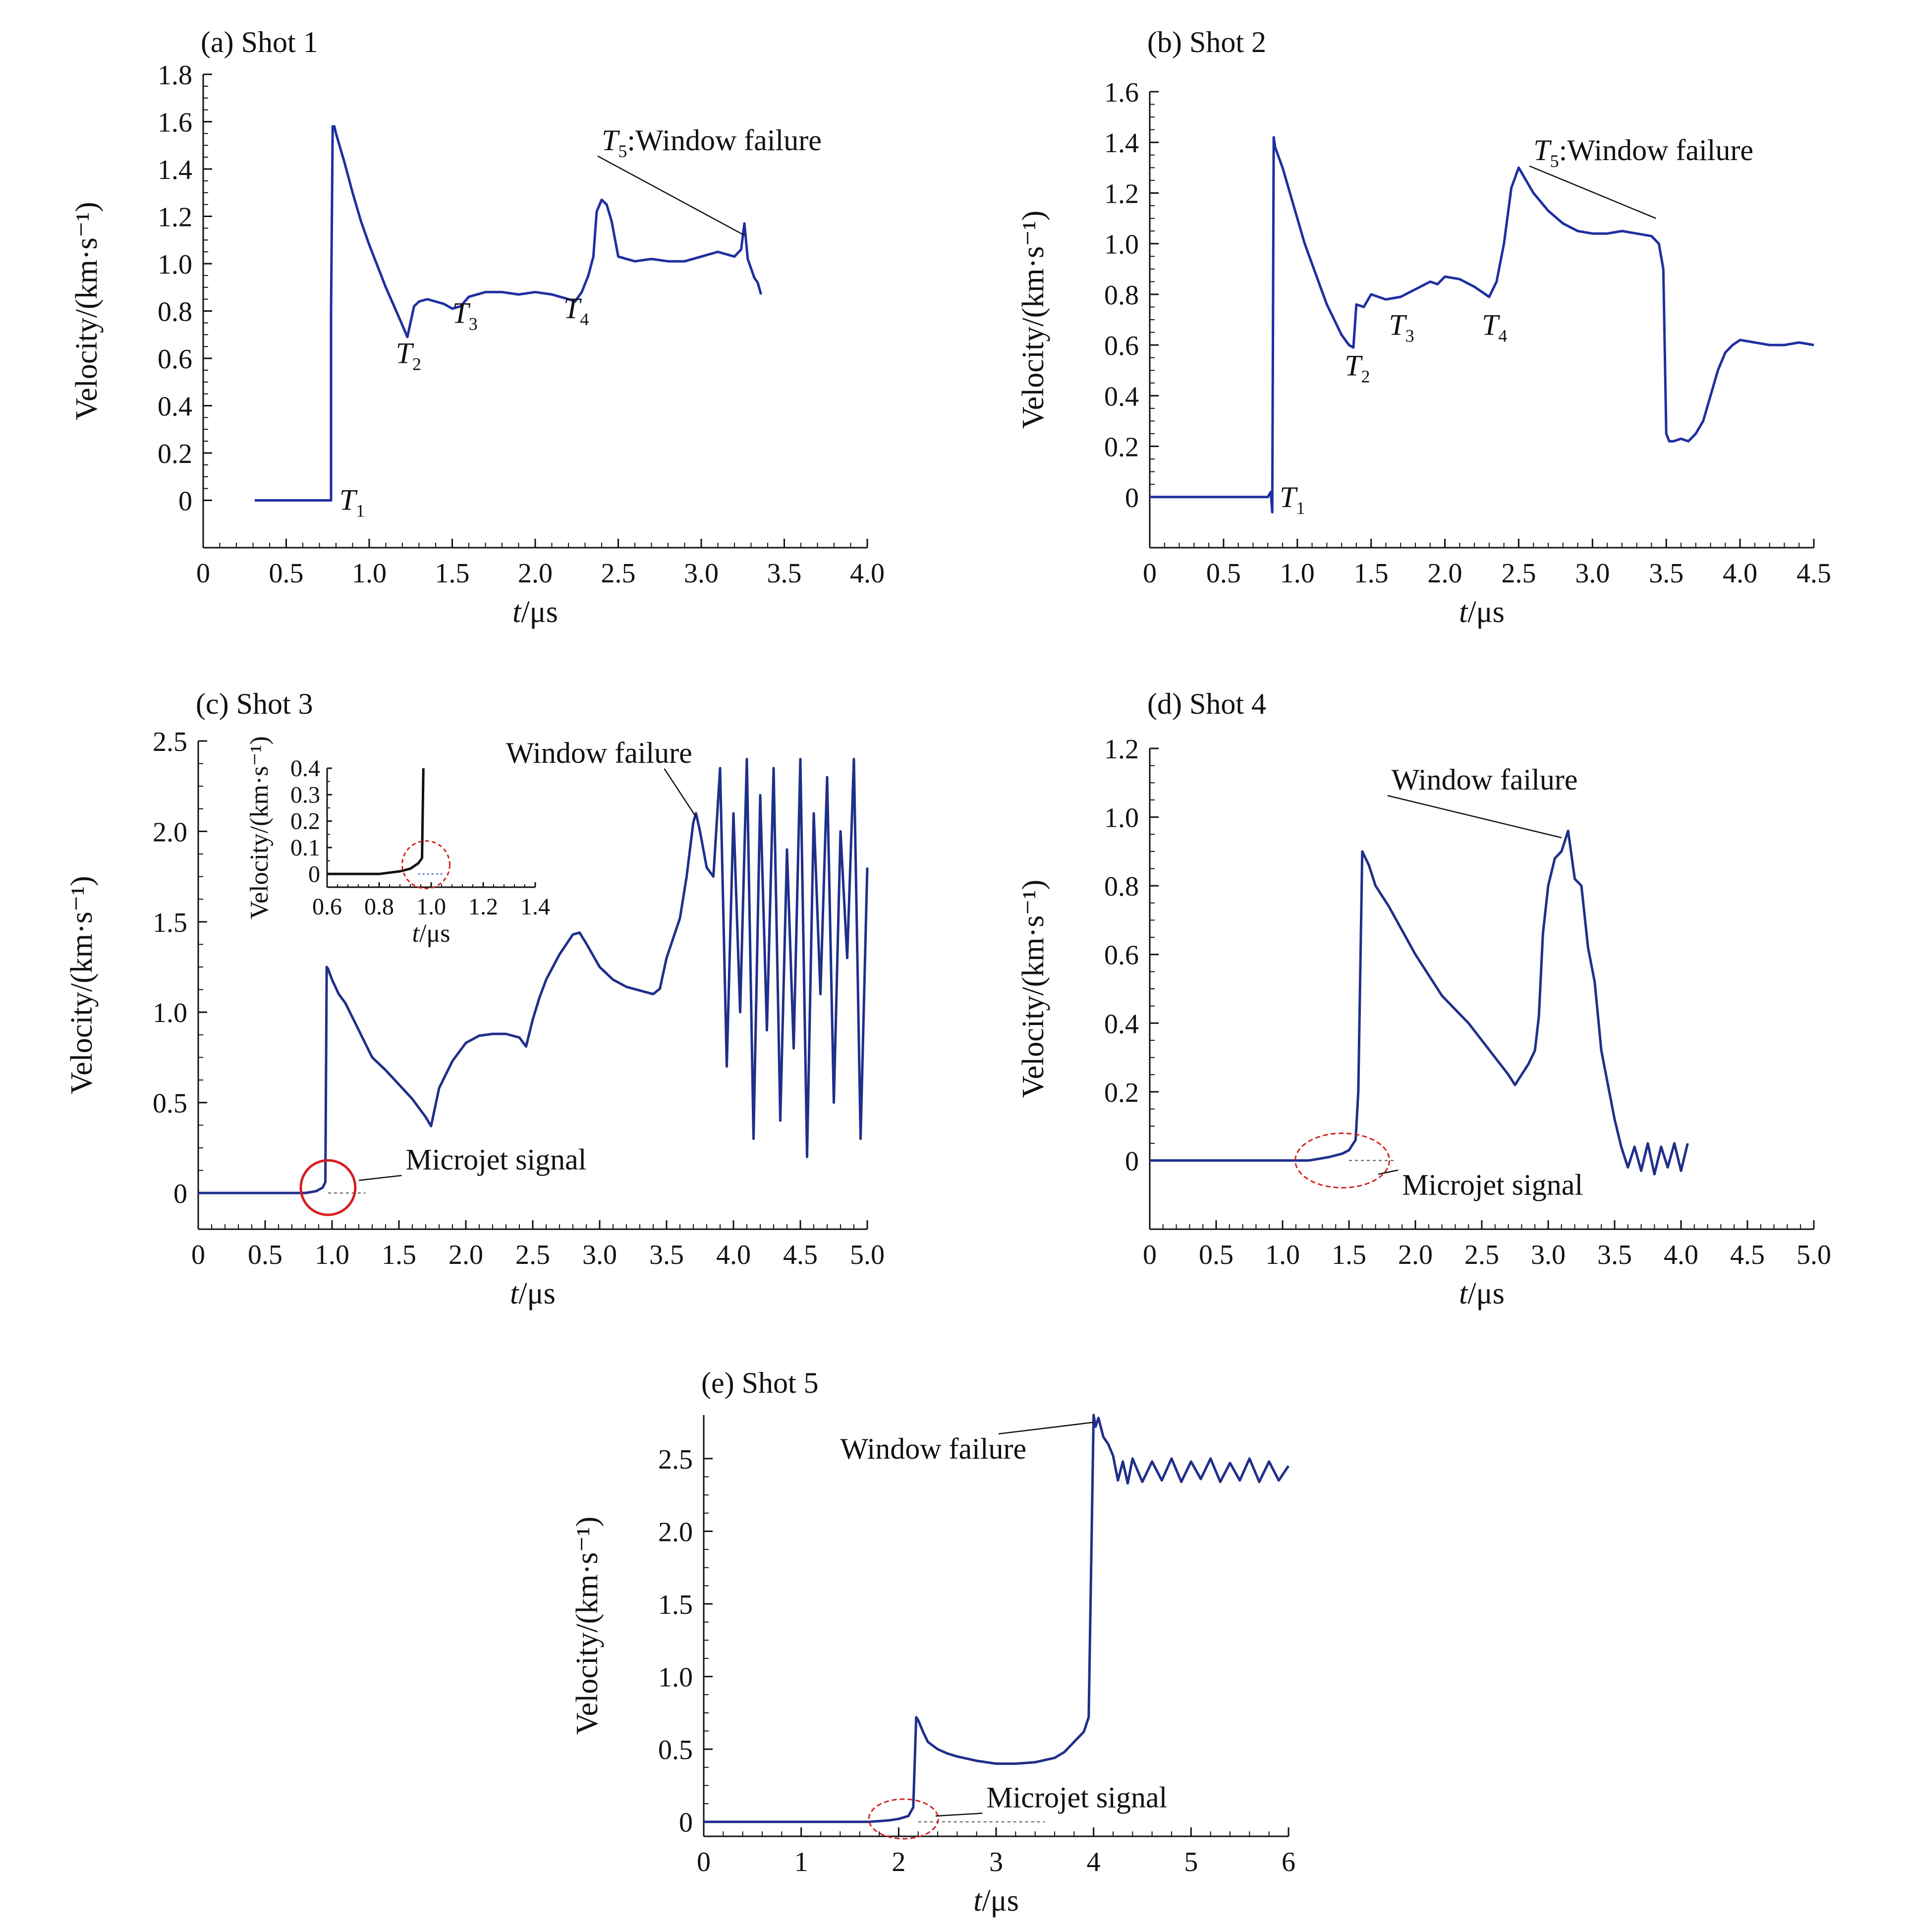 This screenshot has width=1907, height=1932. Describe the element at coordinates (254, 703) in the screenshot. I see `panel-title: (c) Shot 3` at that location.